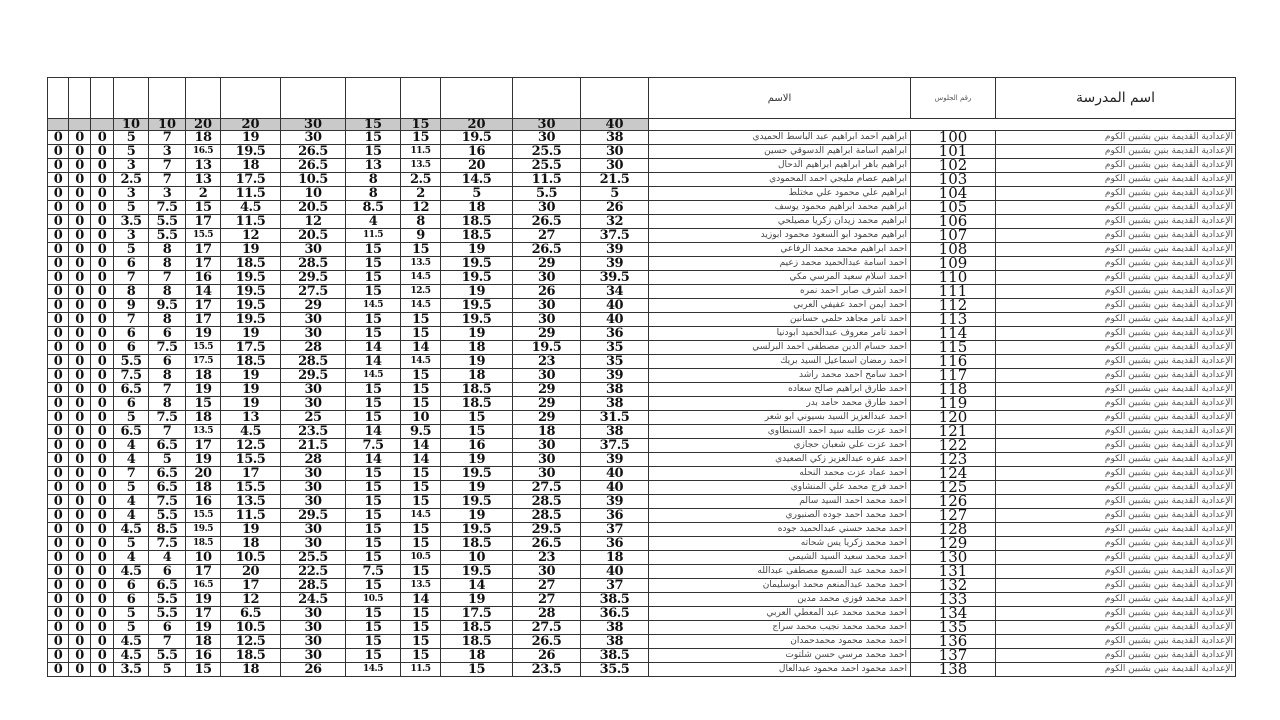 This screenshot has width=1280, height=720. Describe the element at coordinates (250, 445) in the screenshot. I see `mark-cell: 12.5` at that location.